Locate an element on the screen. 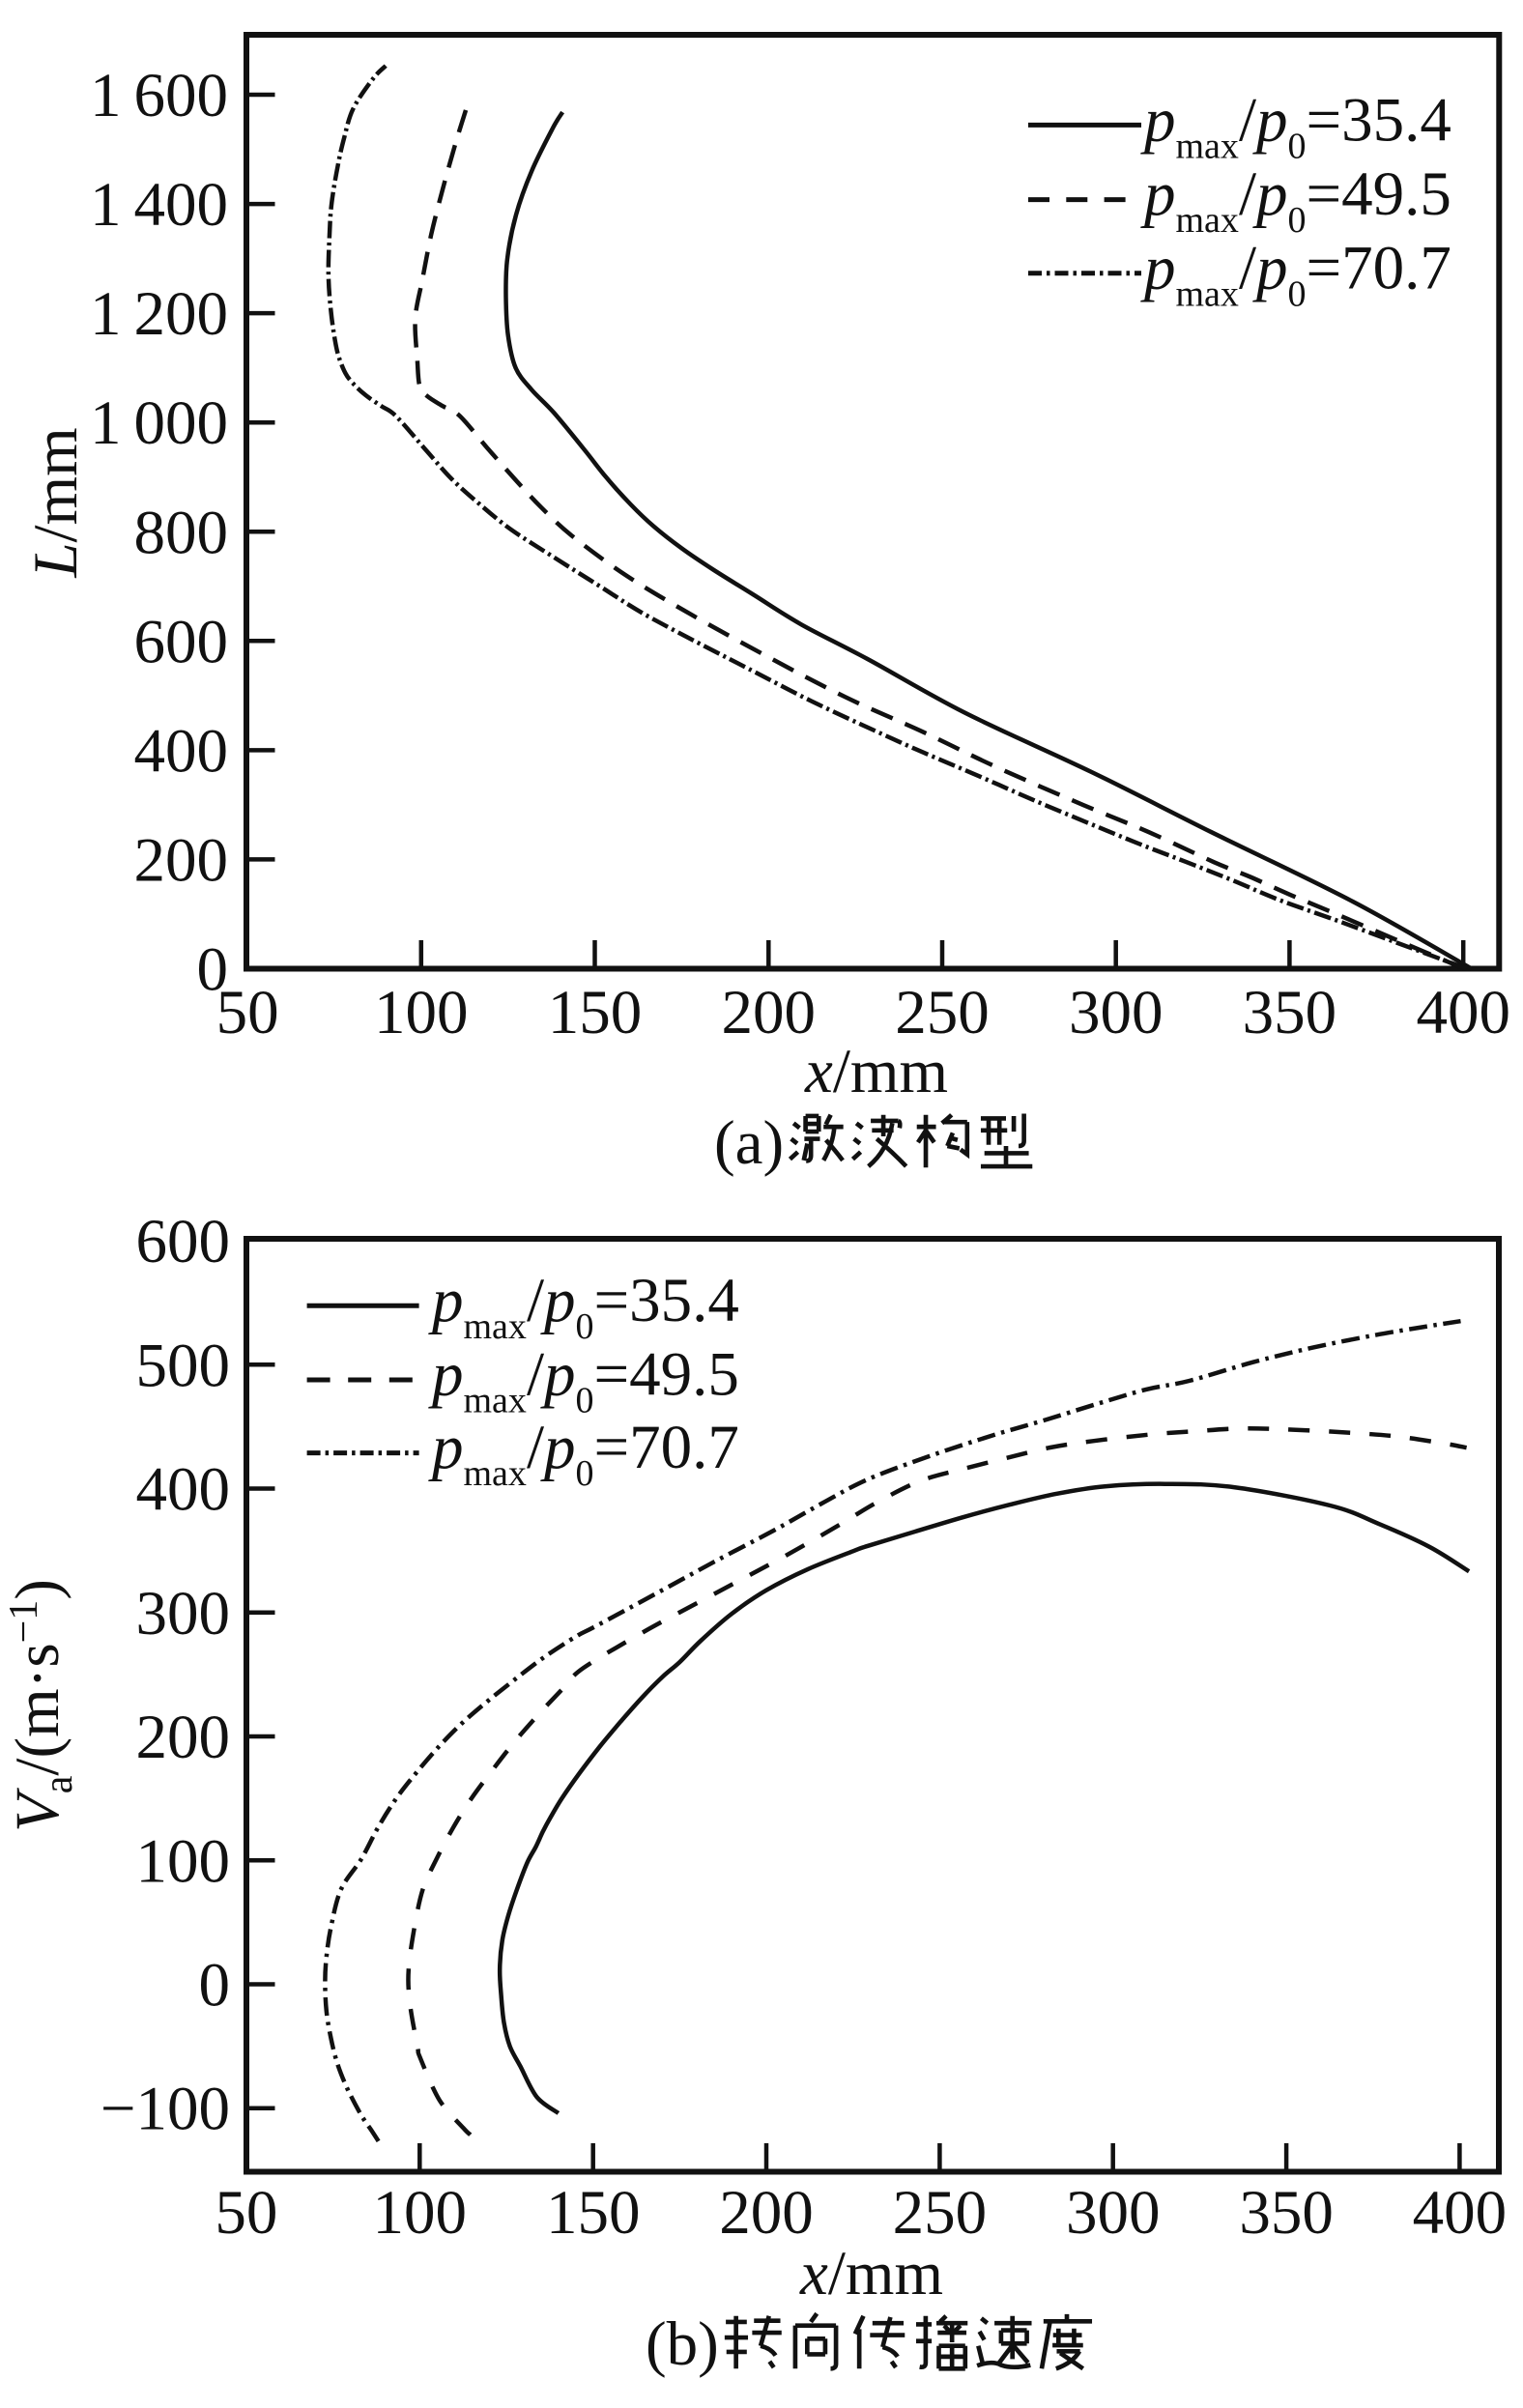 Image resolution: width=1523 pixels, height=2408 pixels. svg-text: (b) is located at coordinates (682, 2344).